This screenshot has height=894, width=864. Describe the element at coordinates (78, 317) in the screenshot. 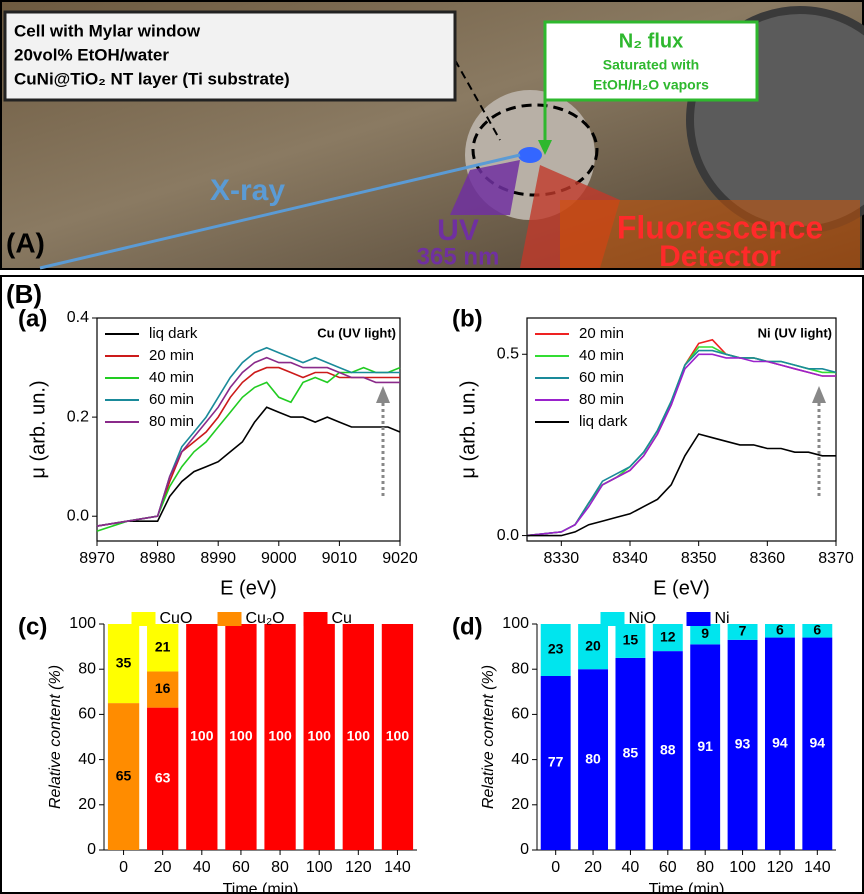

I see `y-tick-label: 0.4` at that location.